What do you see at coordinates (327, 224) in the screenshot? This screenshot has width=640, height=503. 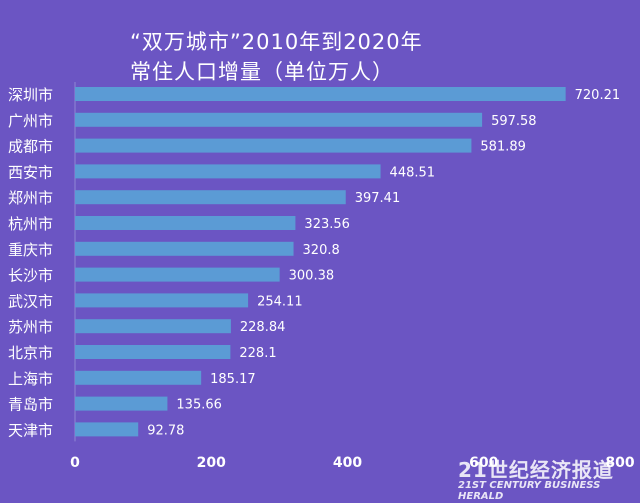 I see `data-label: 323.56` at bounding box center [327, 224].